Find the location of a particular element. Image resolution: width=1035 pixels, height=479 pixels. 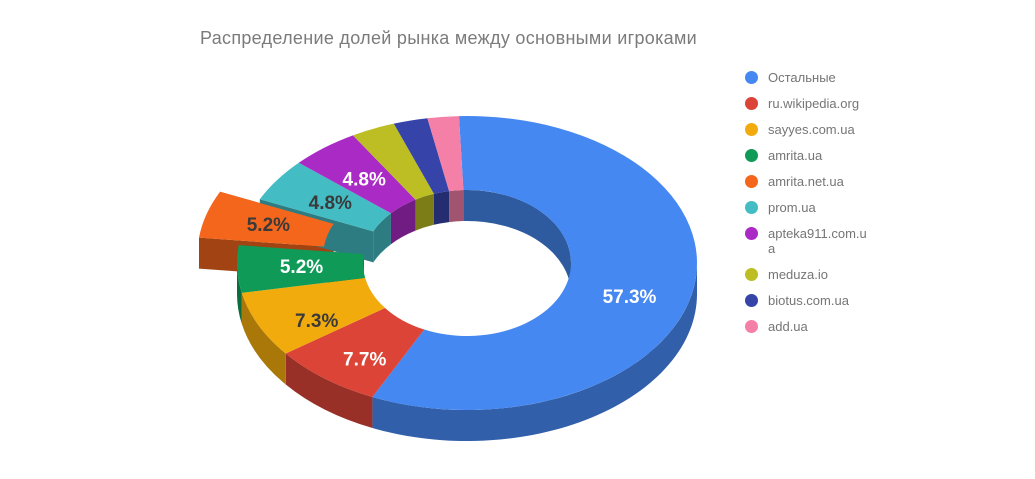

slice-label-sayyes.com.ua: 7.3% is located at coordinates (316, 321).